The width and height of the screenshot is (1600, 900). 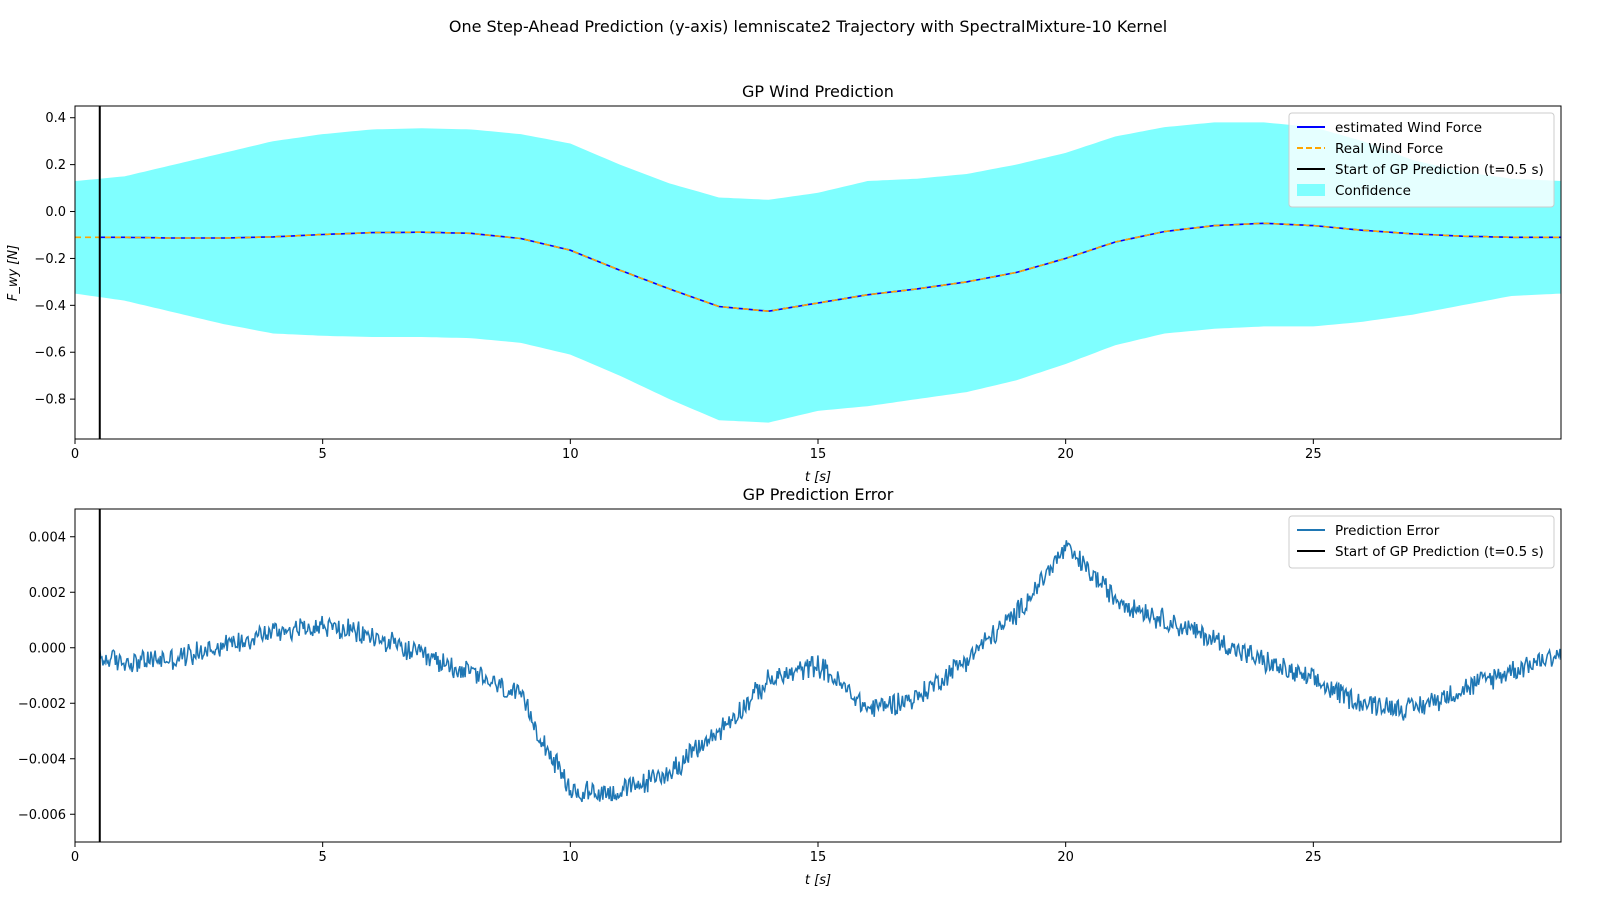 What do you see at coordinates (47, 537) in the screenshot?
I see `prediction-error-ytick-label: 0.004` at bounding box center [47, 537].